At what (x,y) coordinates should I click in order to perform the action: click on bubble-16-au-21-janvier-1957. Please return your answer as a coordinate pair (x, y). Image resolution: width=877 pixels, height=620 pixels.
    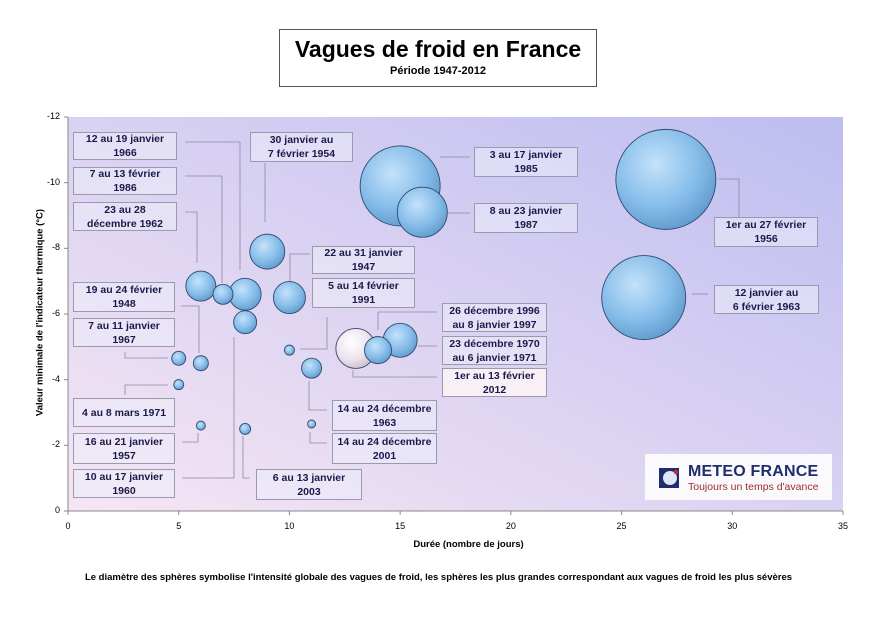
    Looking at the image, I should click on (200, 425).